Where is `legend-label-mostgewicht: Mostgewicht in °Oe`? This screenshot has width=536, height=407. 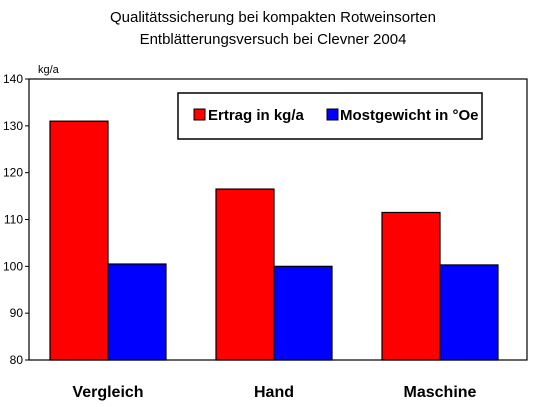 legend-label-mostgewicht: Mostgewicht in °Oe is located at coordinates (409, 115).